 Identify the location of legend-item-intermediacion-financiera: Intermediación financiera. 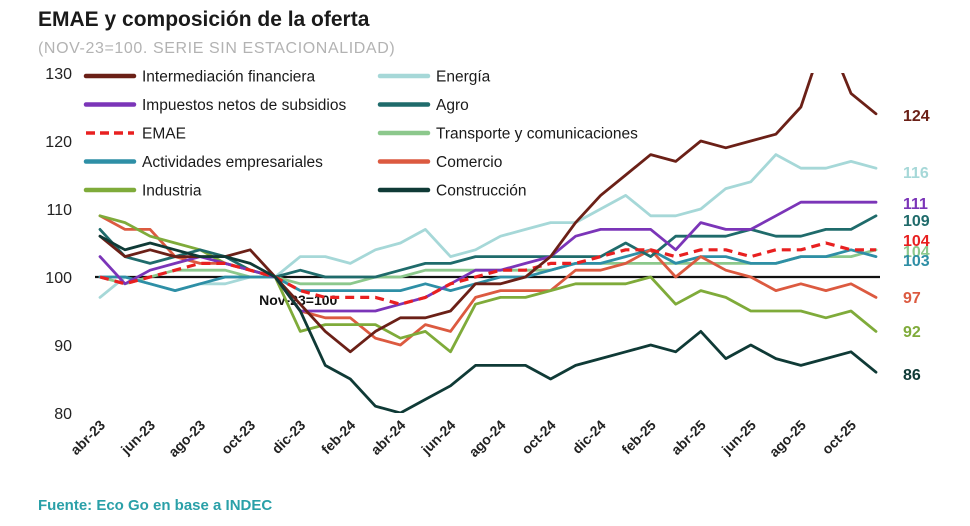
(199, 77).